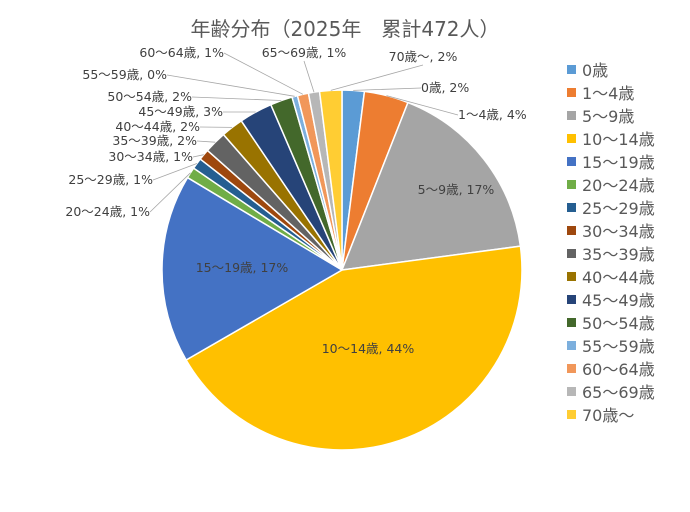 Image resolution: width=690 pixels, height=512 pixels. Describe the element at coordinates (456, 189) in the screenshot. I see `data-label: 5～9歳, 17%` at that location.